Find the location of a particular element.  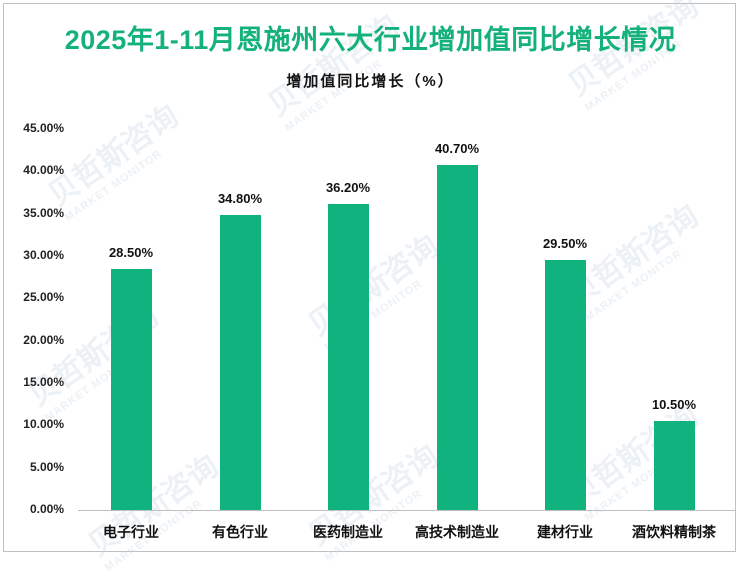

y-tick-label: 25.00% is located at coordinates (43, 297).